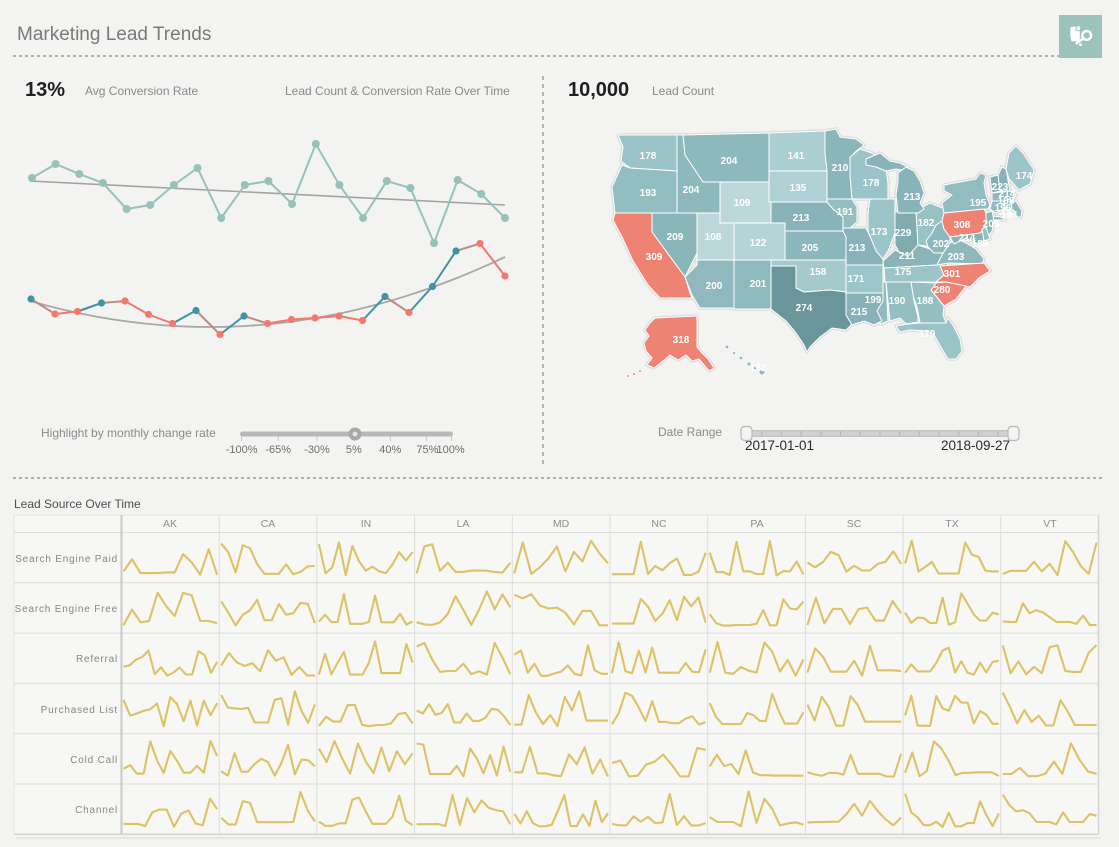 This screenshot has width=1119, height=847. I want to click on svg-text: 211, so click(907, 256).